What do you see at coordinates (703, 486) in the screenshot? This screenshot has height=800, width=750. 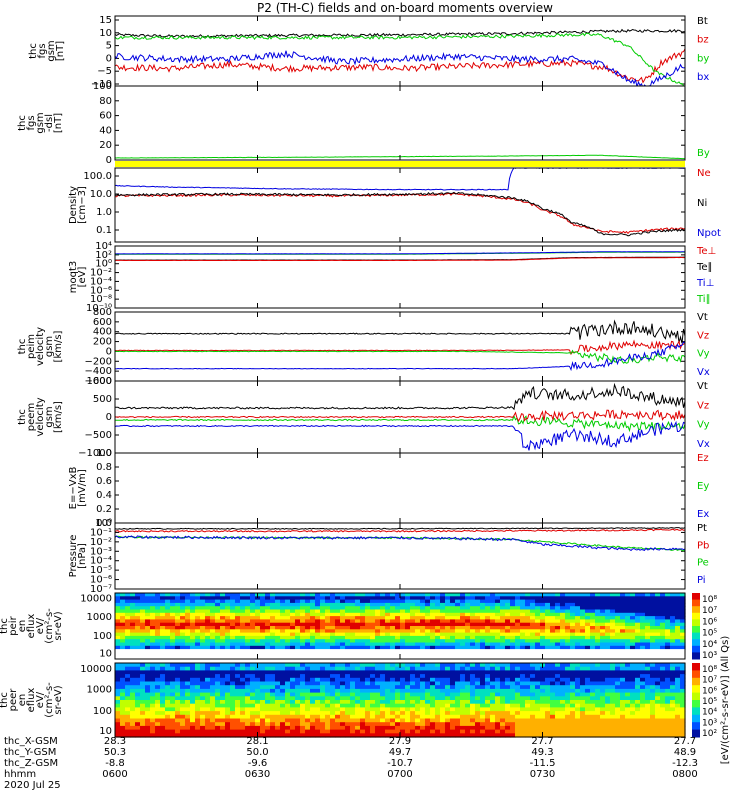 I see `panel-7-legend: Ez Ey Ex` at bounding box center [703, 486].